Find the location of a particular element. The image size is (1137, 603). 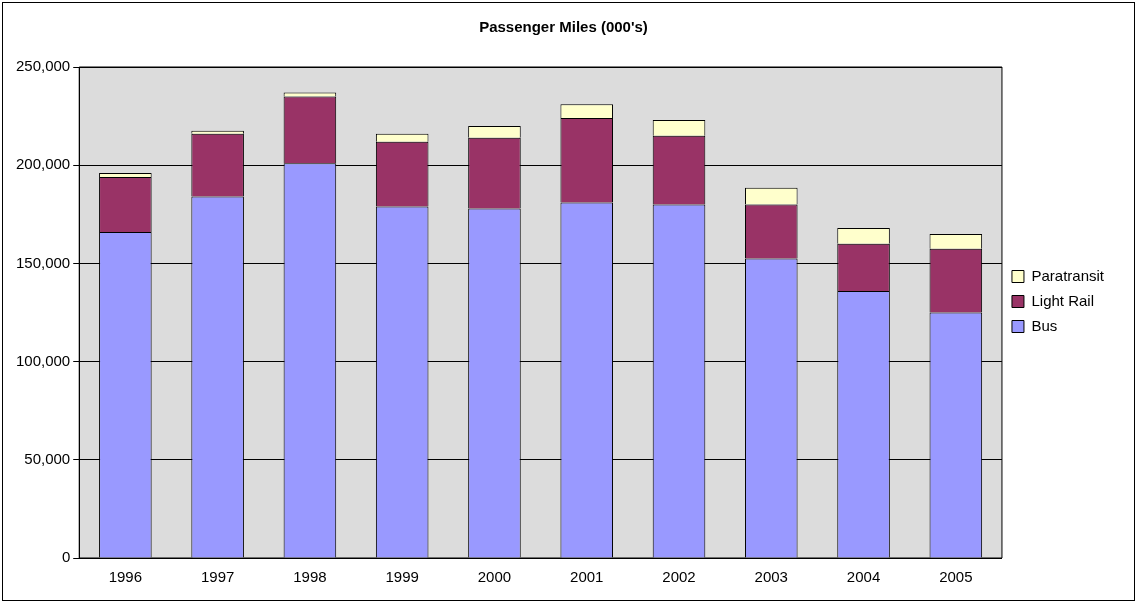

x-tick-label: 1996 is located at coordinates (125, 577).